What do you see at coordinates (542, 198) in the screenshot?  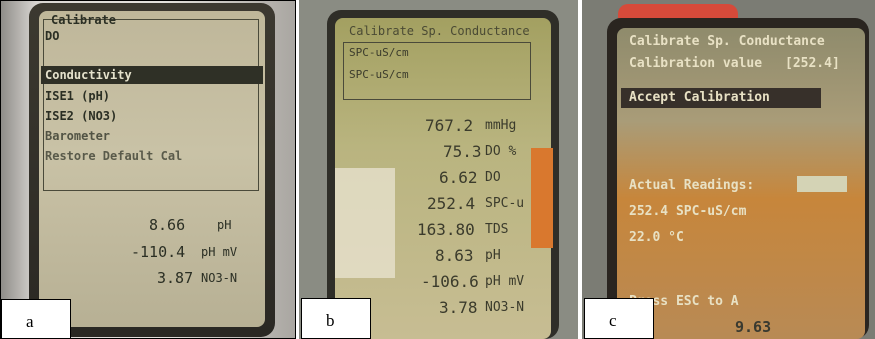 I see `orange-reflection` at bounding box center [542, 198].